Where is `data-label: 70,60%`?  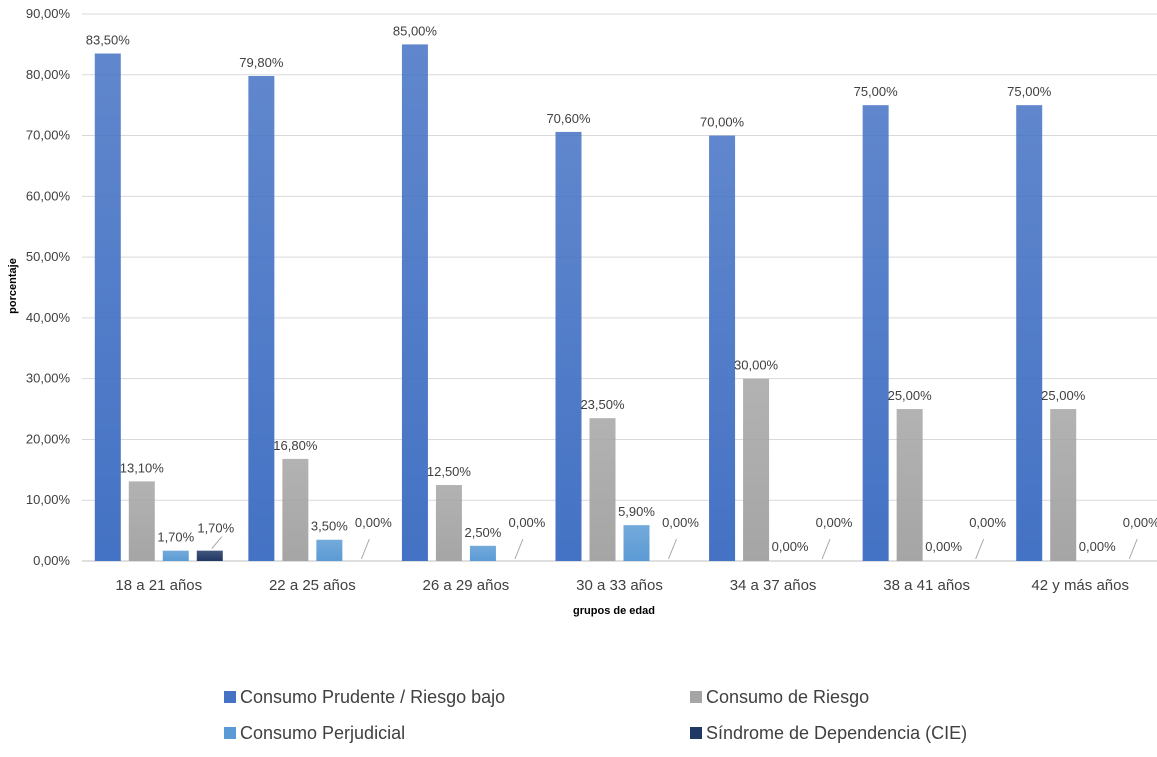
data-label: 70,60% is located at coordinates (568, 118).